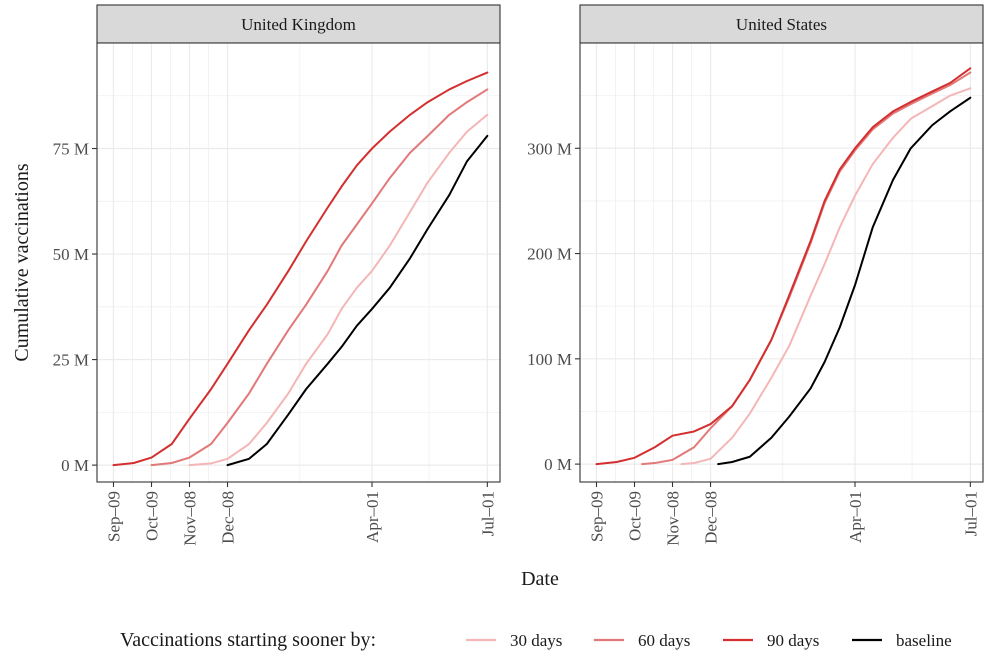  I want to click on legend-label: baseline, so click(924, 640).